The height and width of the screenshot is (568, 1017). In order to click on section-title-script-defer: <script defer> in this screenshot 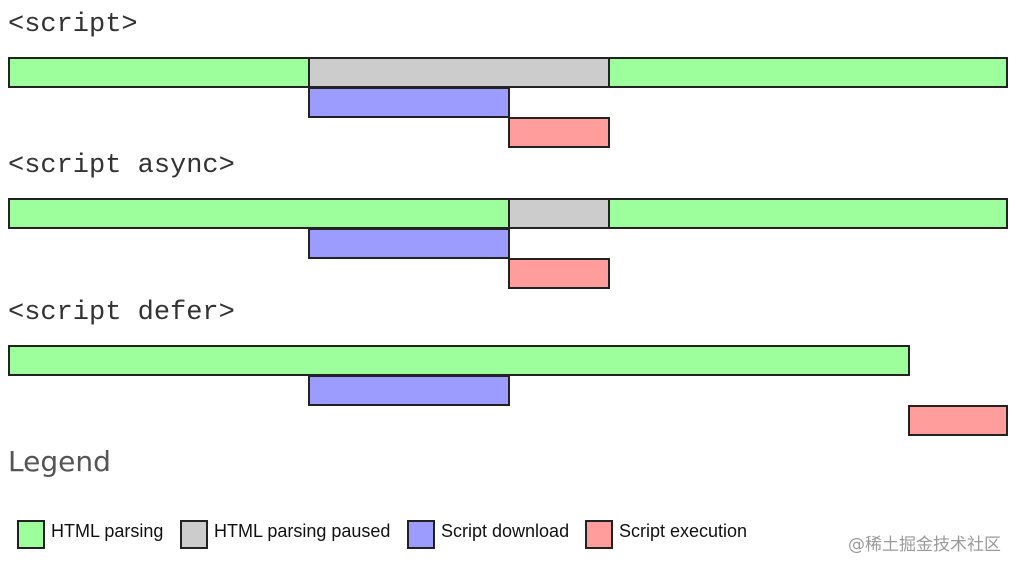, I will do `click(121, 313)`.